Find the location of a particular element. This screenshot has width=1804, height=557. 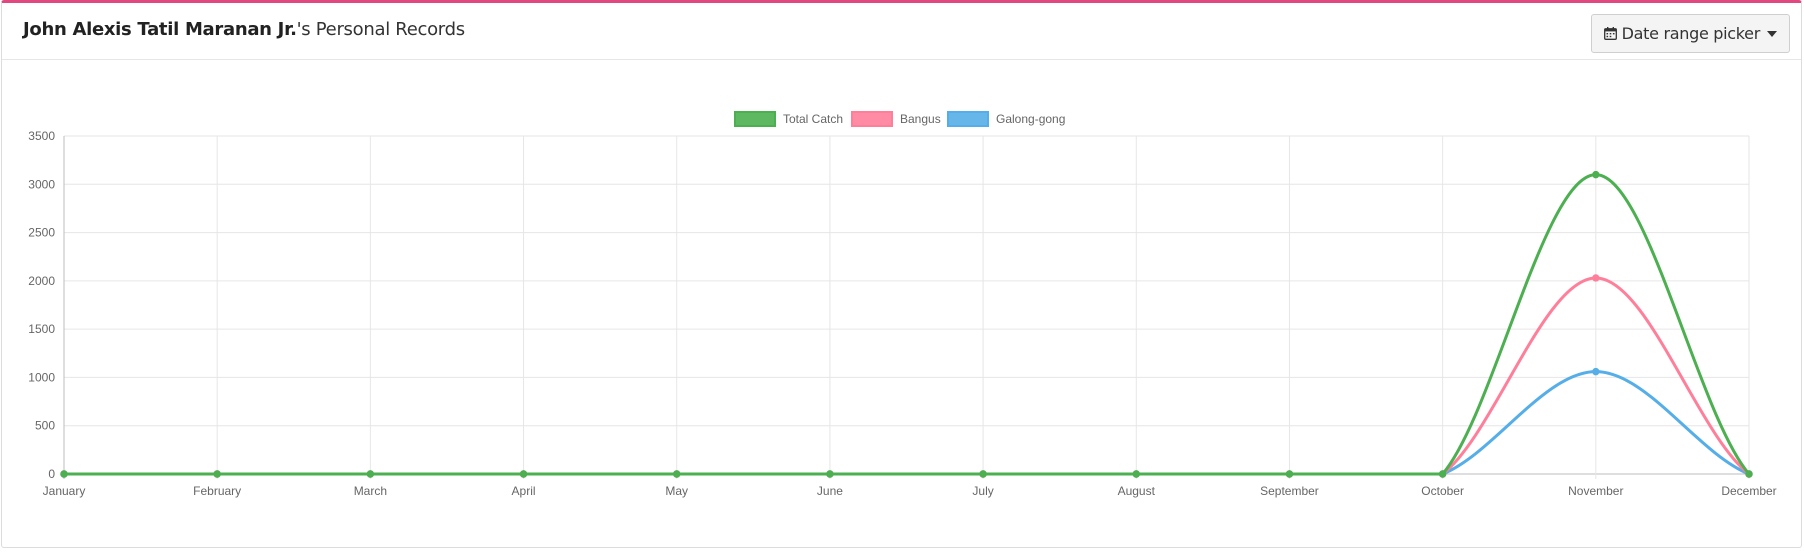

legend-swatch-bangus is located at coordinates (872, 119).